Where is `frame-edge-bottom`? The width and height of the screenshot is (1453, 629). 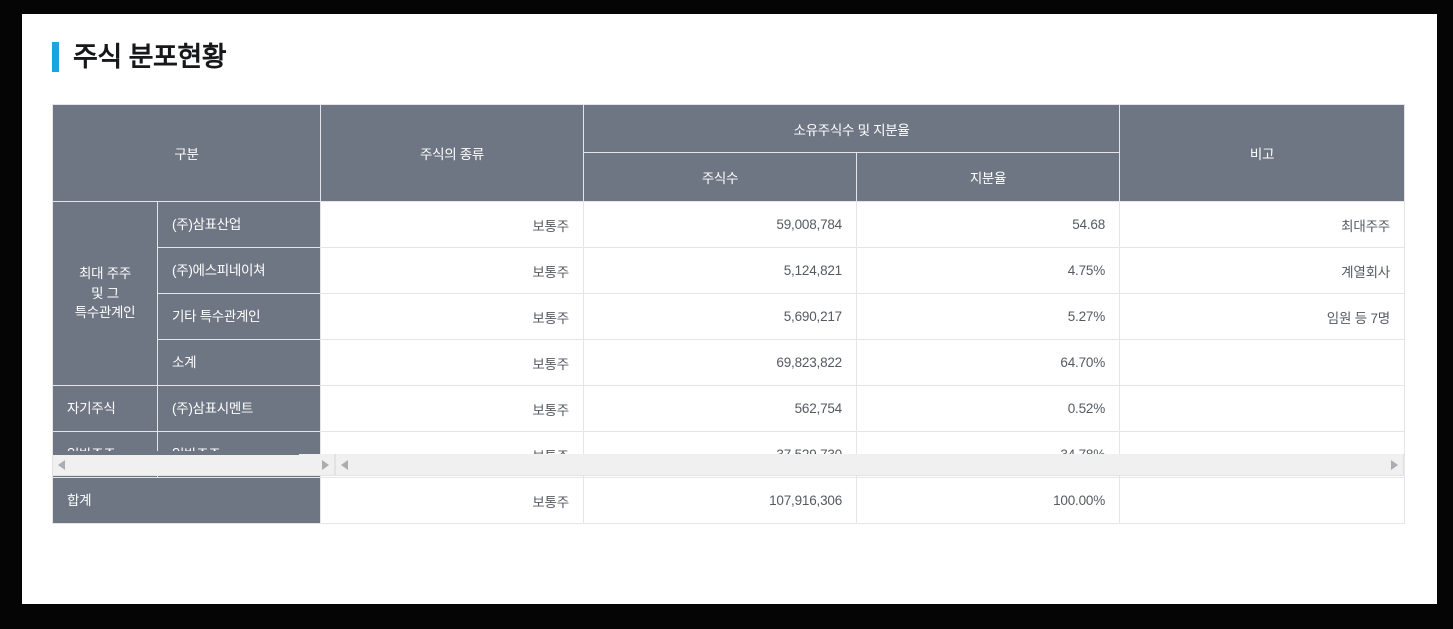
frame-edge-bottom is located at coordinates (726, 616).